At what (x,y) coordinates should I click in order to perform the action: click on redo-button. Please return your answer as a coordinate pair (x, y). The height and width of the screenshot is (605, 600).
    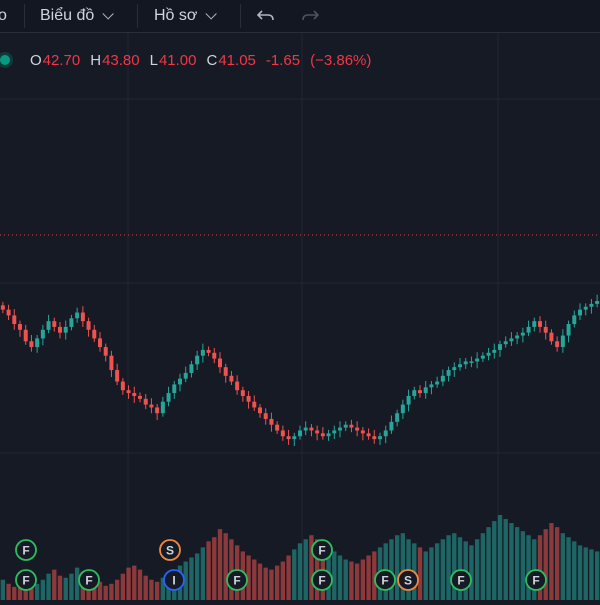
    Looking at the image, I should click on (310, 16).